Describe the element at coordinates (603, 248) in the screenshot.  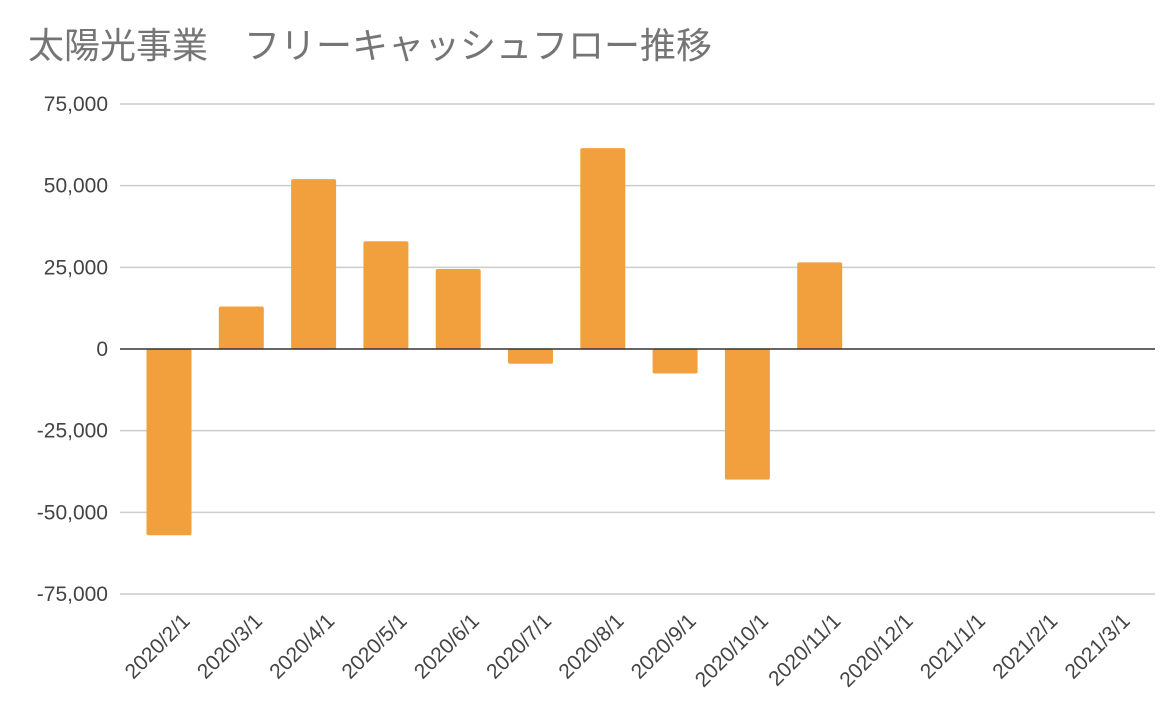
I see `bar-2020/8/1` at that location.